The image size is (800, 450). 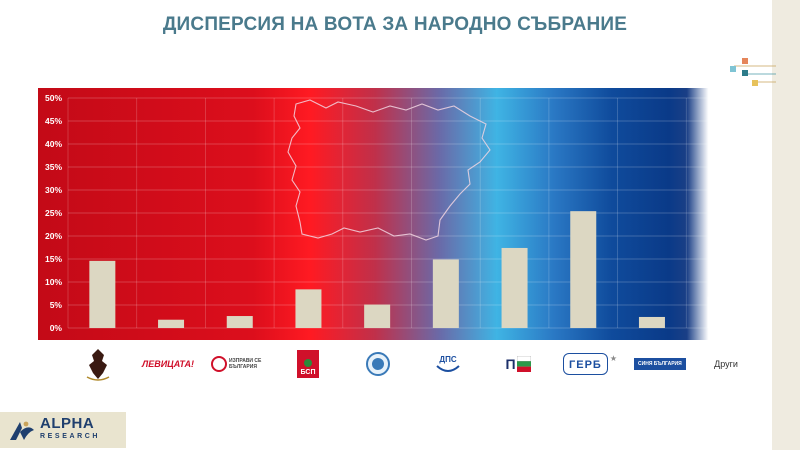 What do you see at coordinates (56, 328) in the screenshot?
I see `y-tick-label: 0%` at bounding box center [56, 328].